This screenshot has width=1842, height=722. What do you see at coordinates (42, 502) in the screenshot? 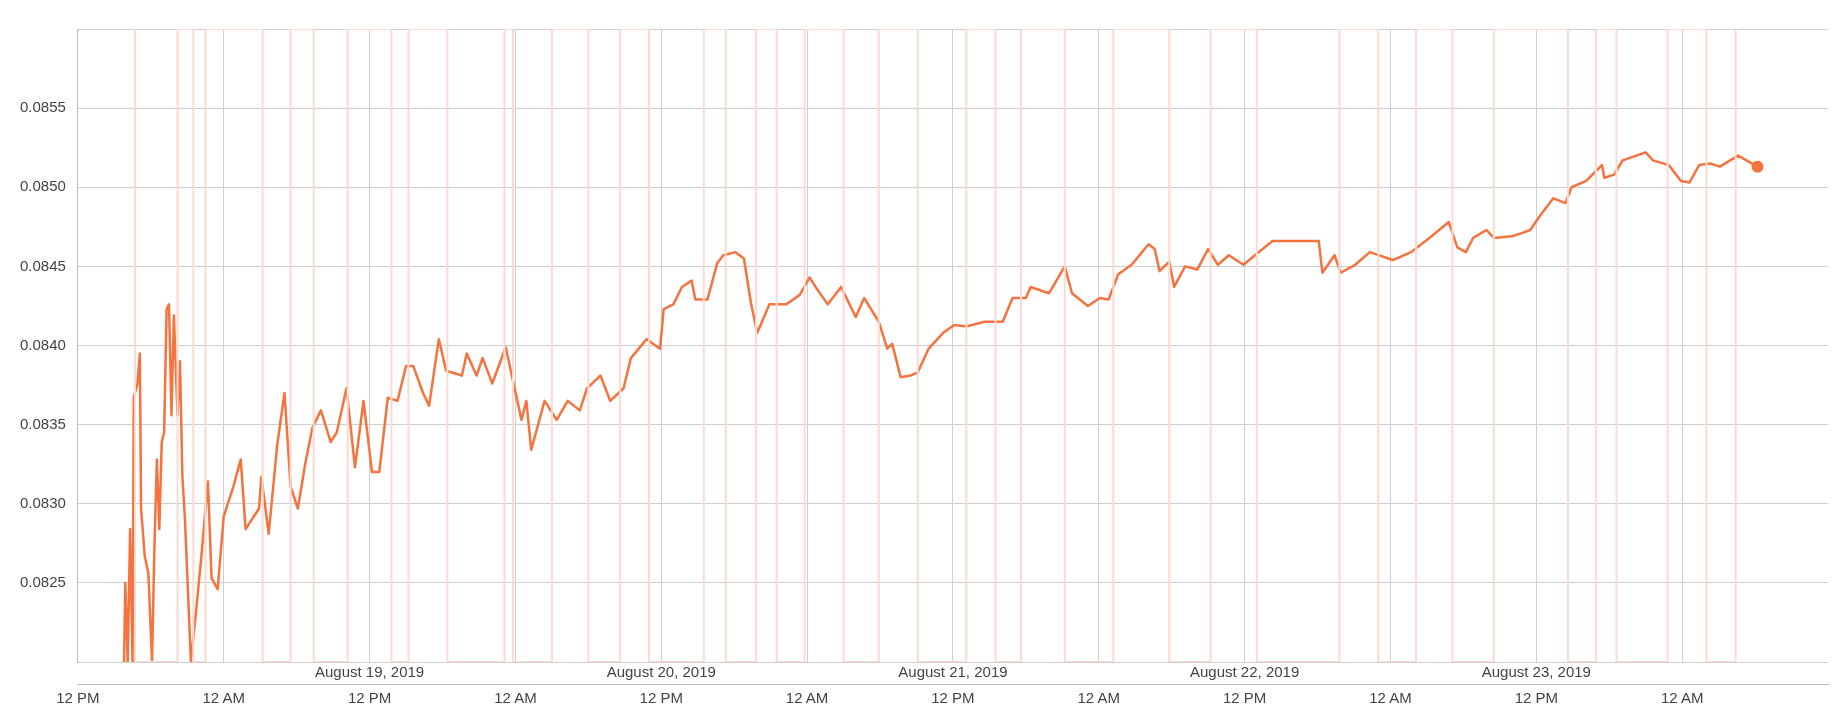
I see `y-tick-label: 0.0830` at bounding box center [42, 502].